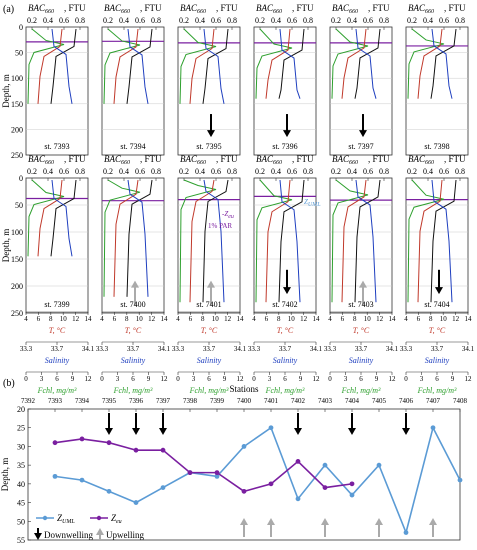  Describe the element at coordinates (437, 330) in the screenshot. I see `axis-title: T, °C` at that location.